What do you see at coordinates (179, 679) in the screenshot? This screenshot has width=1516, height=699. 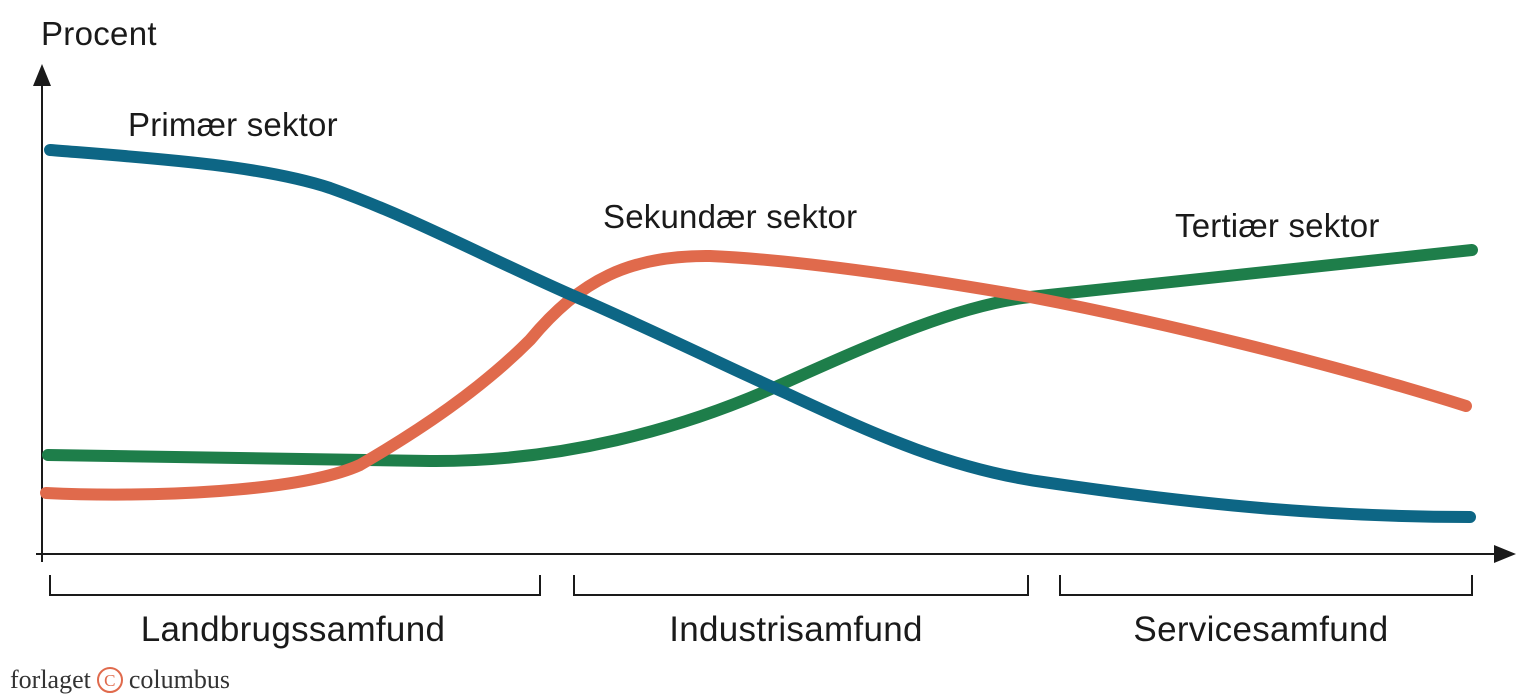 I see `logo-text-right: columbus` at bounding box center [179, 679].